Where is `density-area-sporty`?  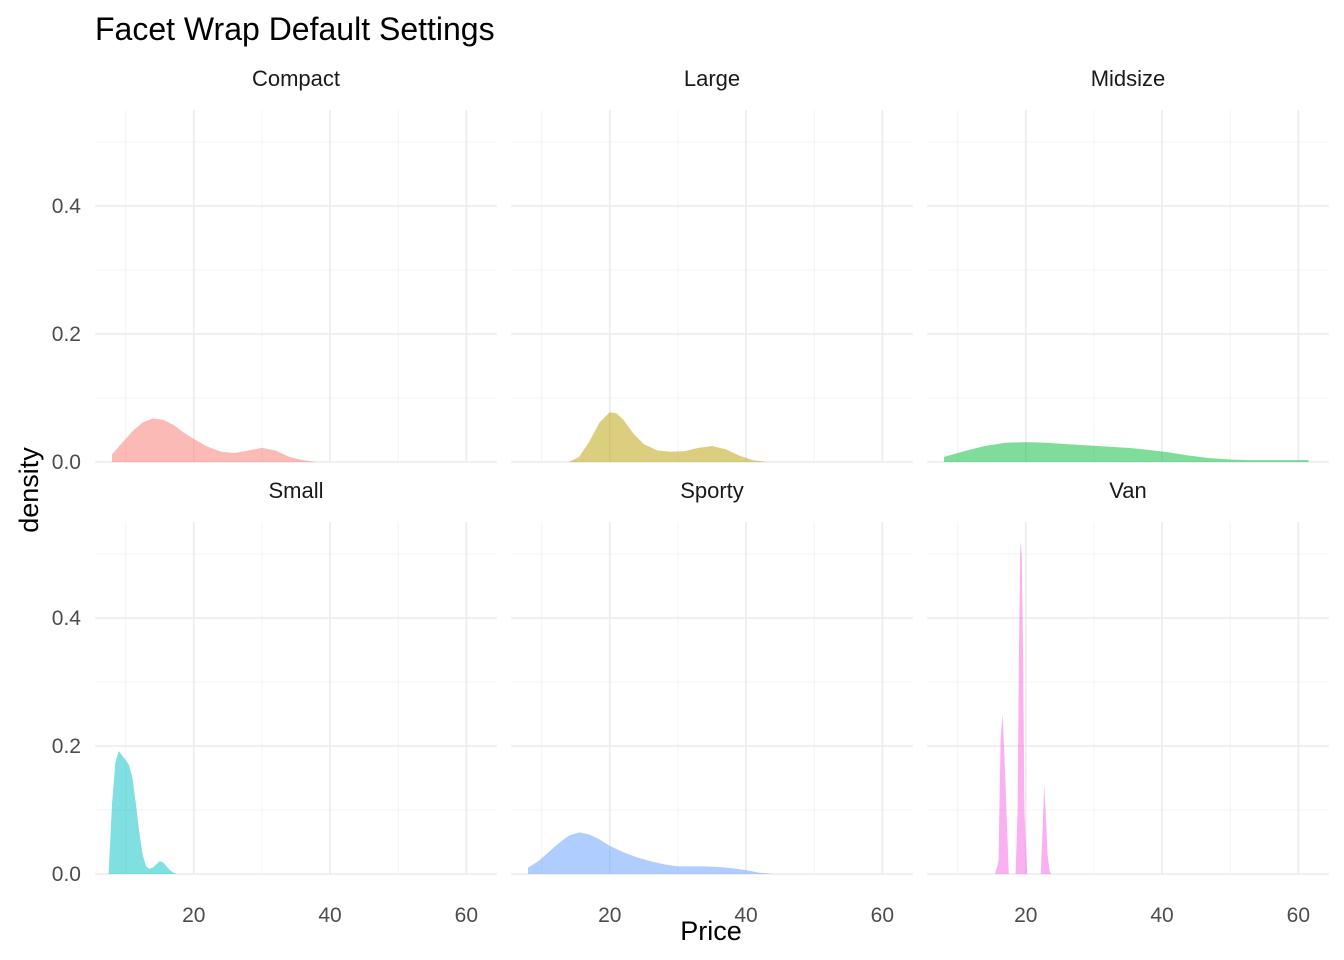
density-area-sporty is located at coordinates (651, 853).